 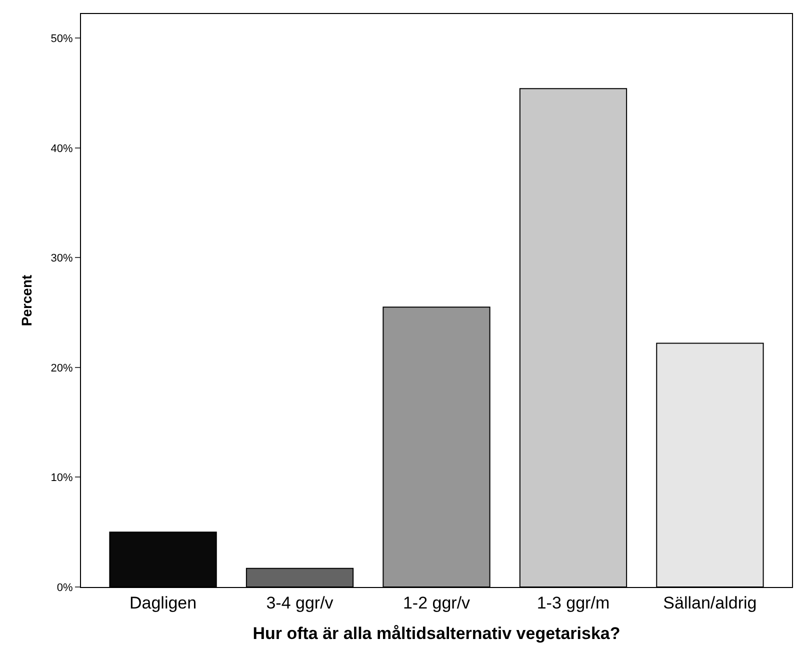 I want to click on y-tick-label: 50%, so click(x=62, y=39).